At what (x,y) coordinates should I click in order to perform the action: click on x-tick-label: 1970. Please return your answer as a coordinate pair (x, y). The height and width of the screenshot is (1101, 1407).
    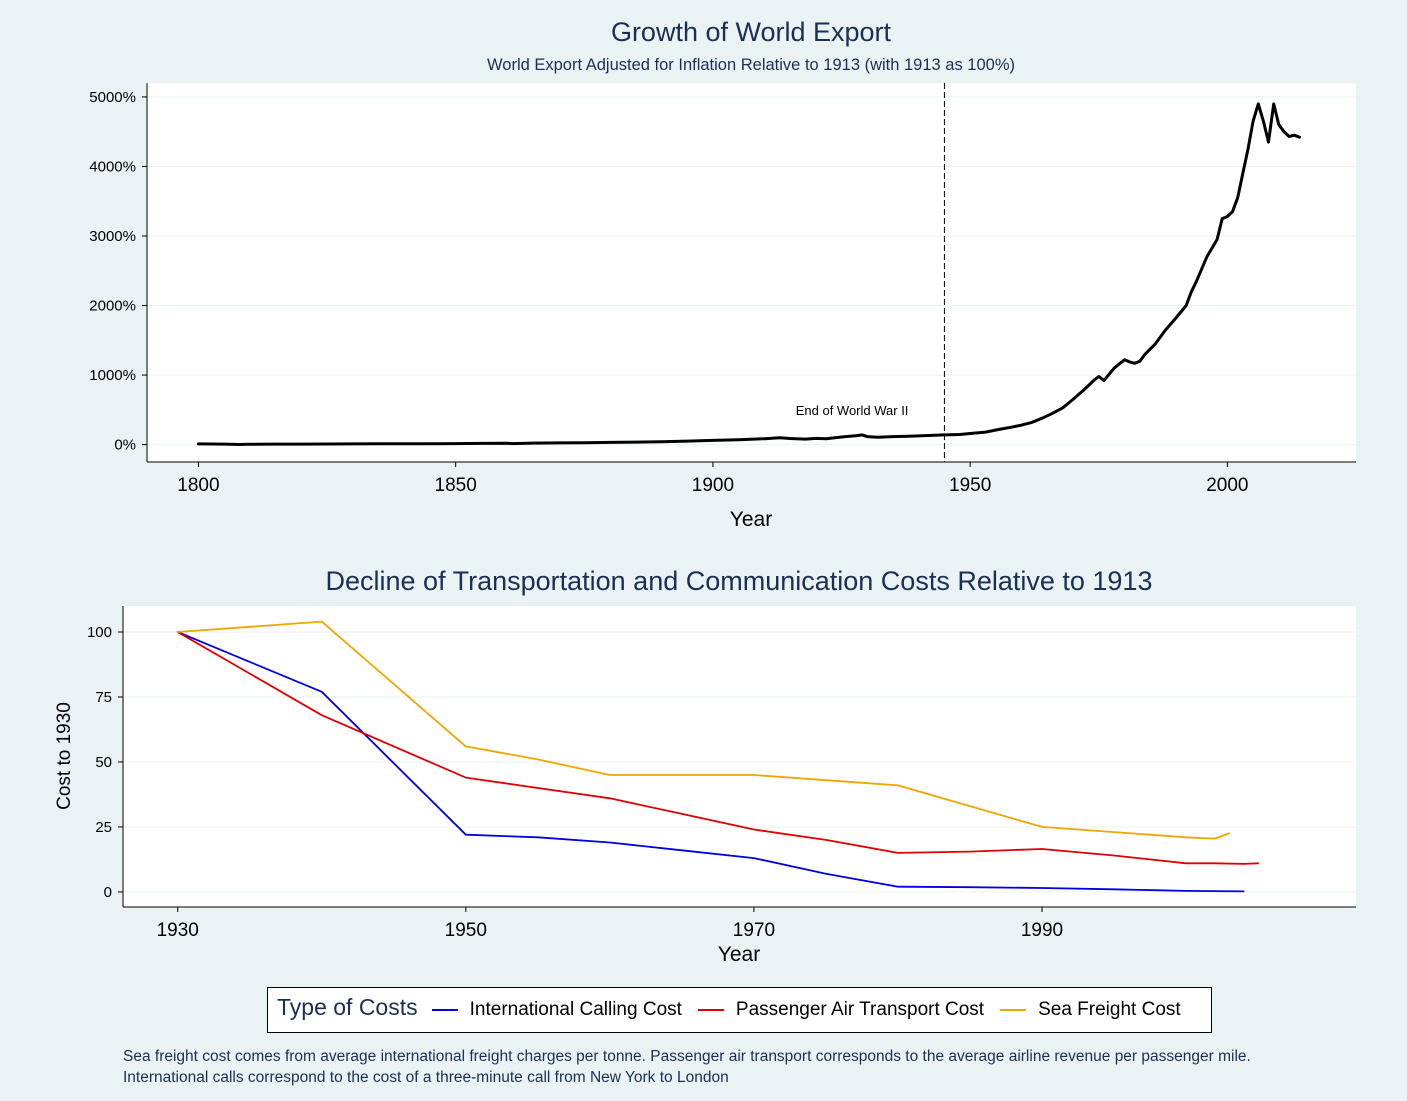
    Looking at the image, I should click on (754, 930).